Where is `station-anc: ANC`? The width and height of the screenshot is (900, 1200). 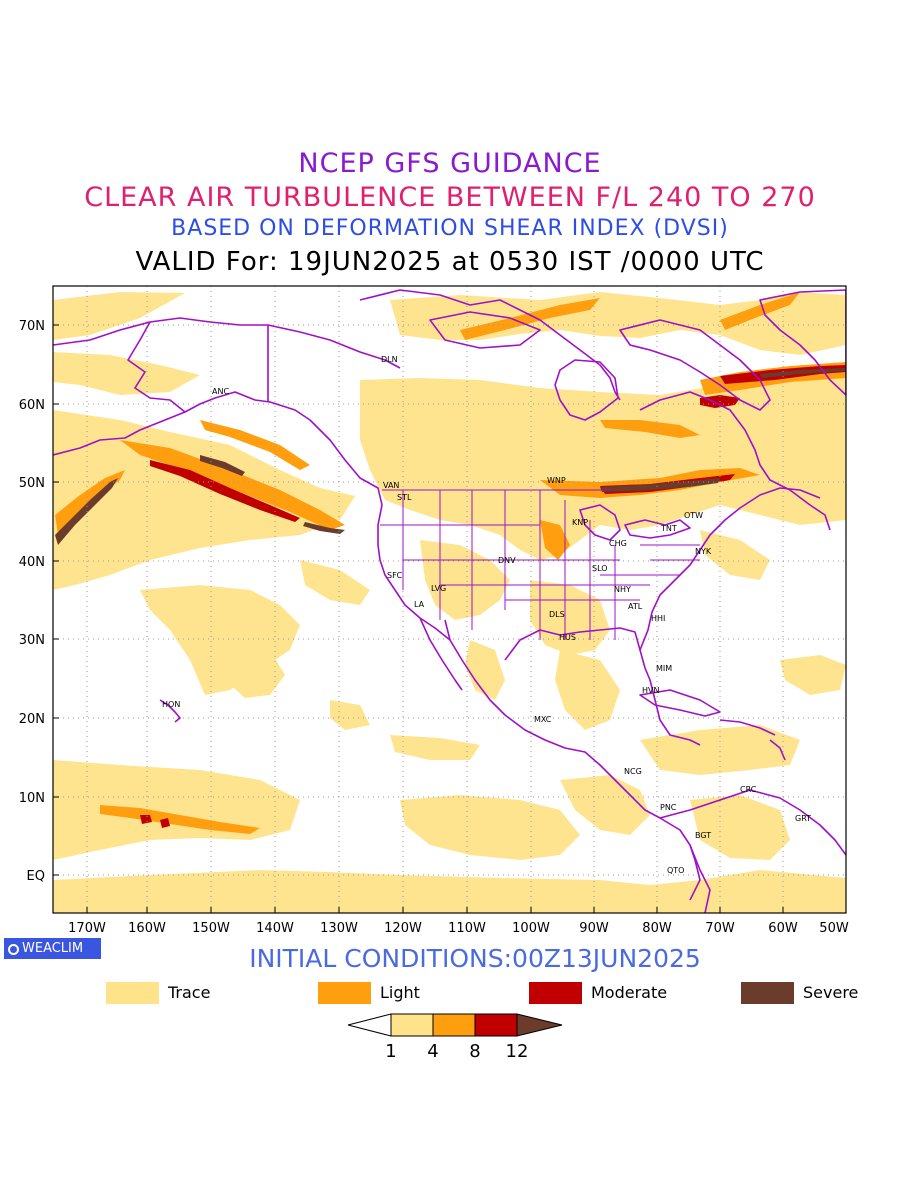
station-anc: ANC is located at coordinates (220, 391).